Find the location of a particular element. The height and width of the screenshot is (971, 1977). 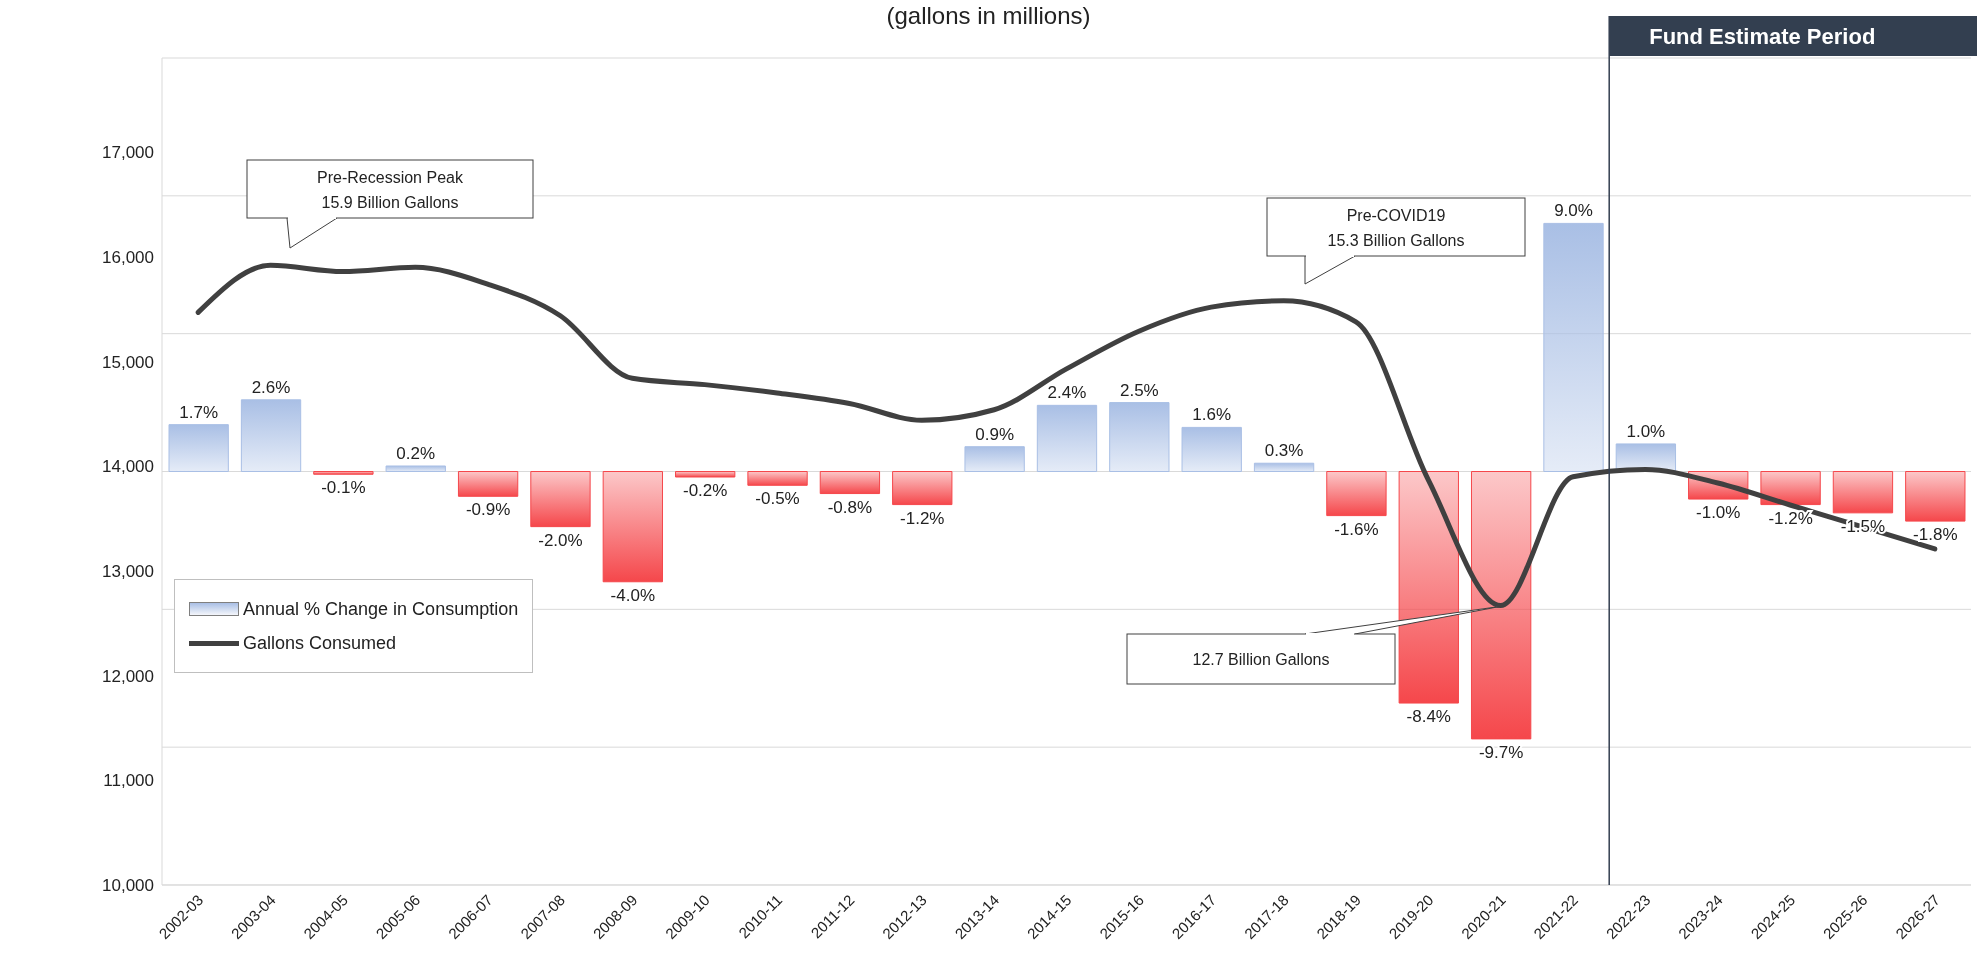

y-tick-label: 12,000 is located at coordinates (128, 676).